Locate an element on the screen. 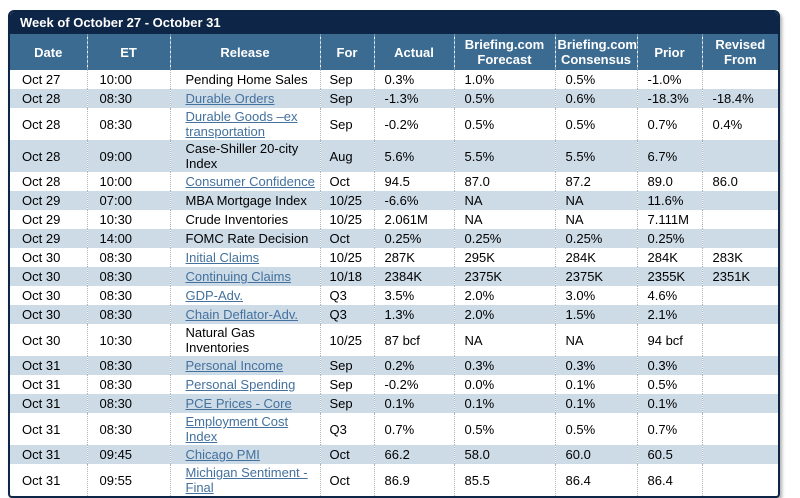 Image resolution: width=800 pixels, height=498 pixels. release-link: Chain Deflator-Adv. is located at coordinates (241, 314).